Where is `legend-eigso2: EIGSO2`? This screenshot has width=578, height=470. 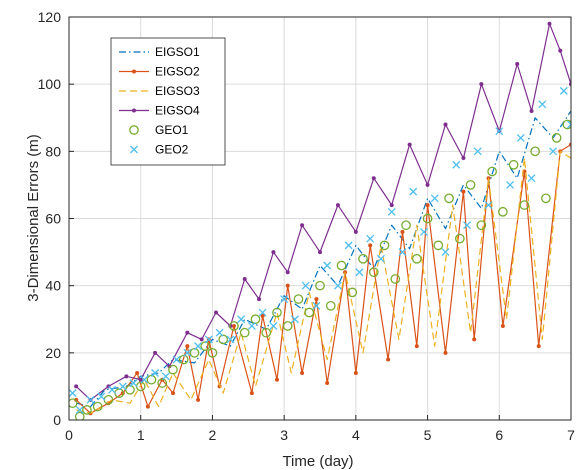
legend-eigso2: EIGSO2 is located at coordinates (159, 72).